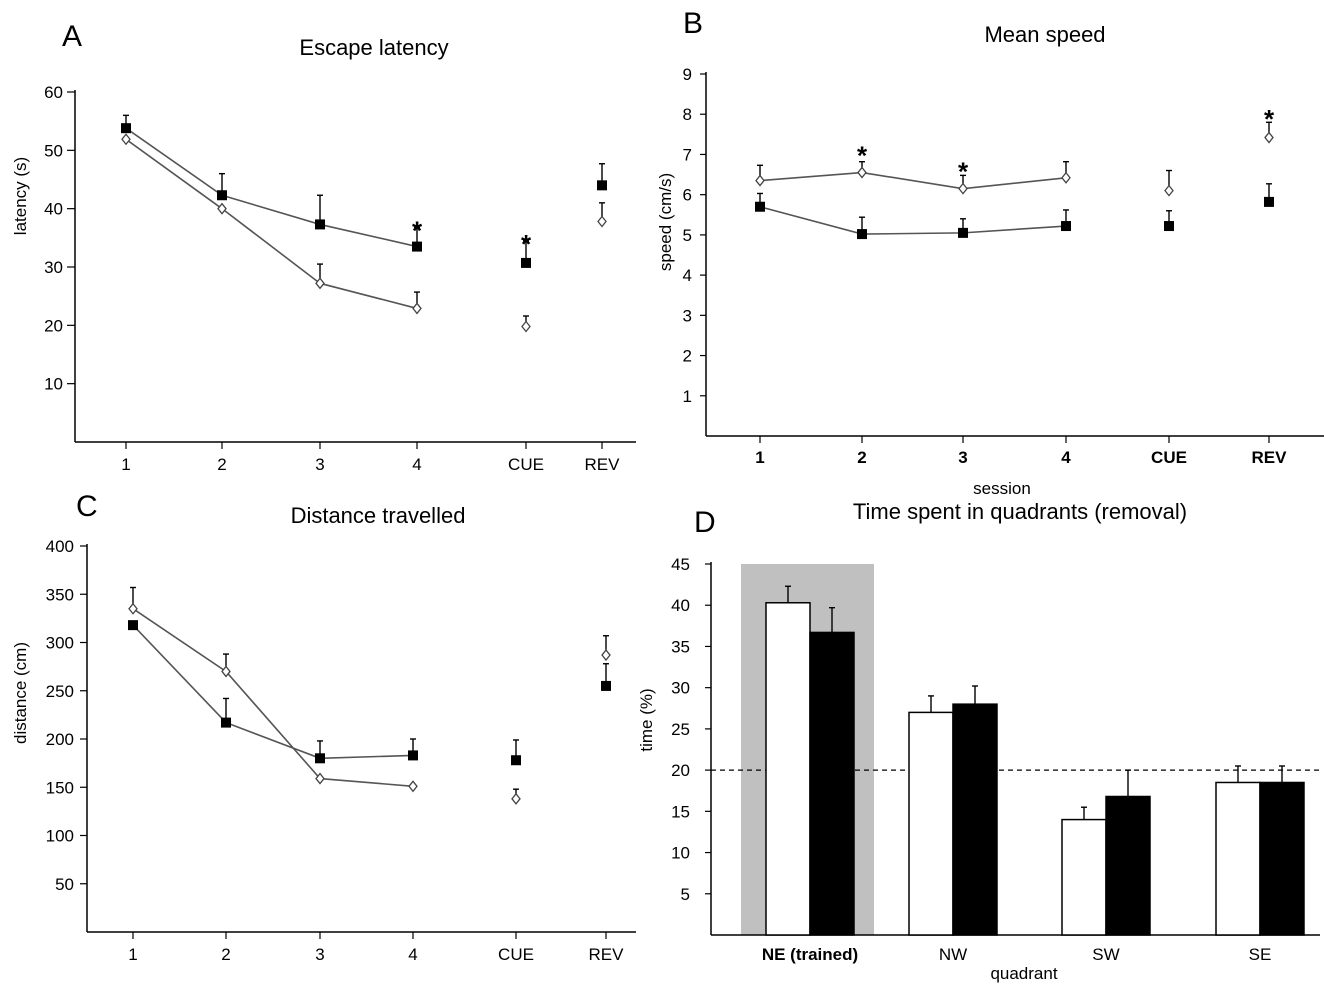  I want to click on panel-b-x-tick-label: CUE, so click(1169, 457).